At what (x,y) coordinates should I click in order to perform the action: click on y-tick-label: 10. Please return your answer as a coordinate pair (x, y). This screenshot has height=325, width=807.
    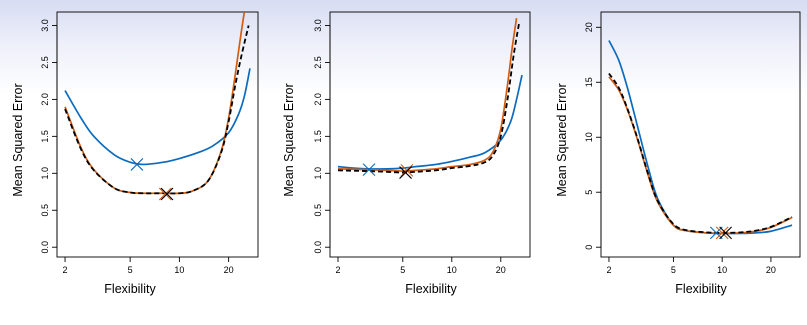
    Looking at the image, I should click on (589, 137).